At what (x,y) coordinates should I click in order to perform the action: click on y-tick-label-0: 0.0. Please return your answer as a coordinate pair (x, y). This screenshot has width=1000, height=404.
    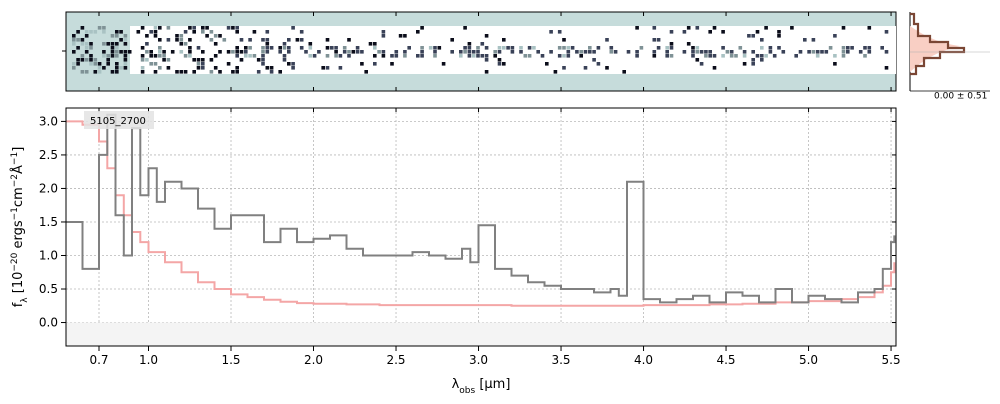
    Looking at the image, I should click on (48, 323).